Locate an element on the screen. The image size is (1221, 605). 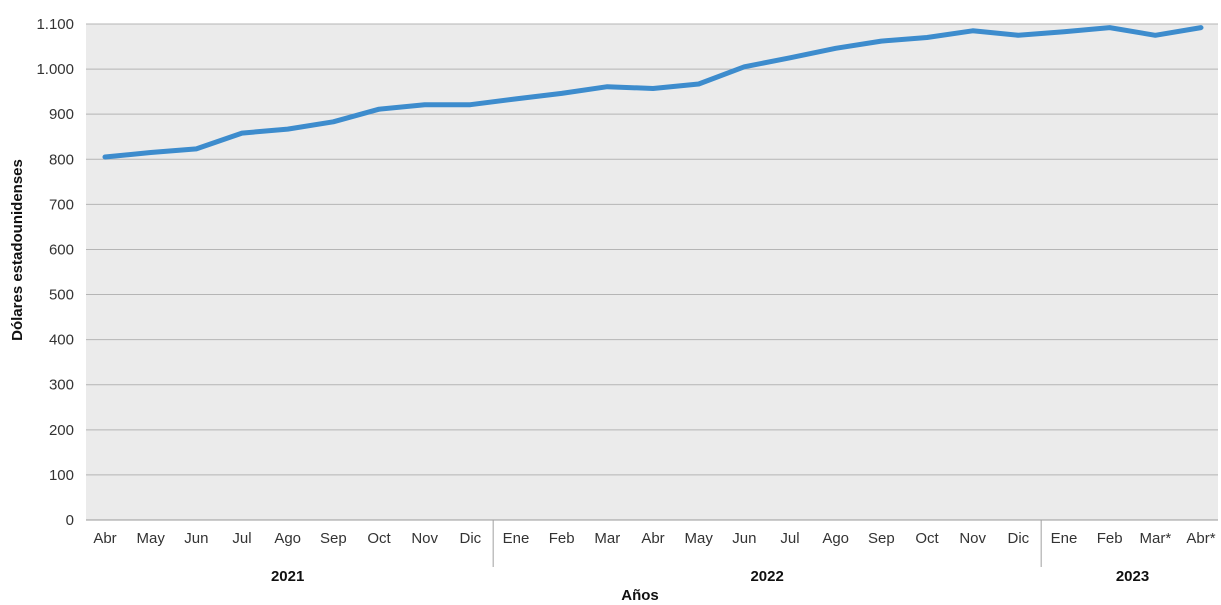
year-label: 2021 is located at coordinates (287, 576).